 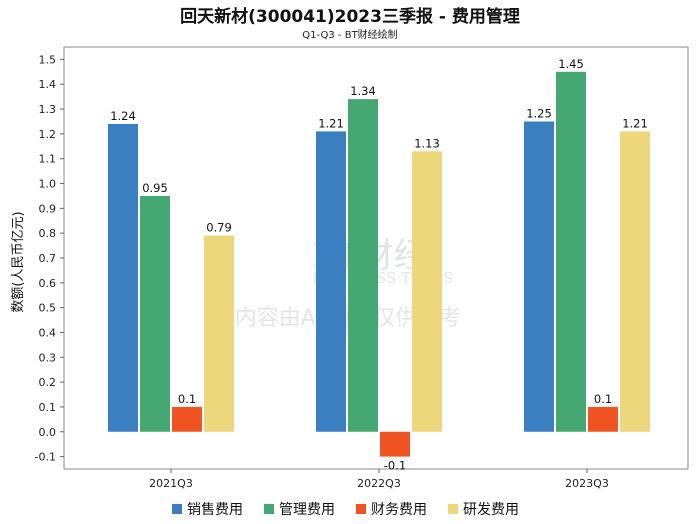 What do you see at coordinates (48, 134) in the screenshot?
I see `y-tick-label: 1.2` at bounding box center [48, 134].